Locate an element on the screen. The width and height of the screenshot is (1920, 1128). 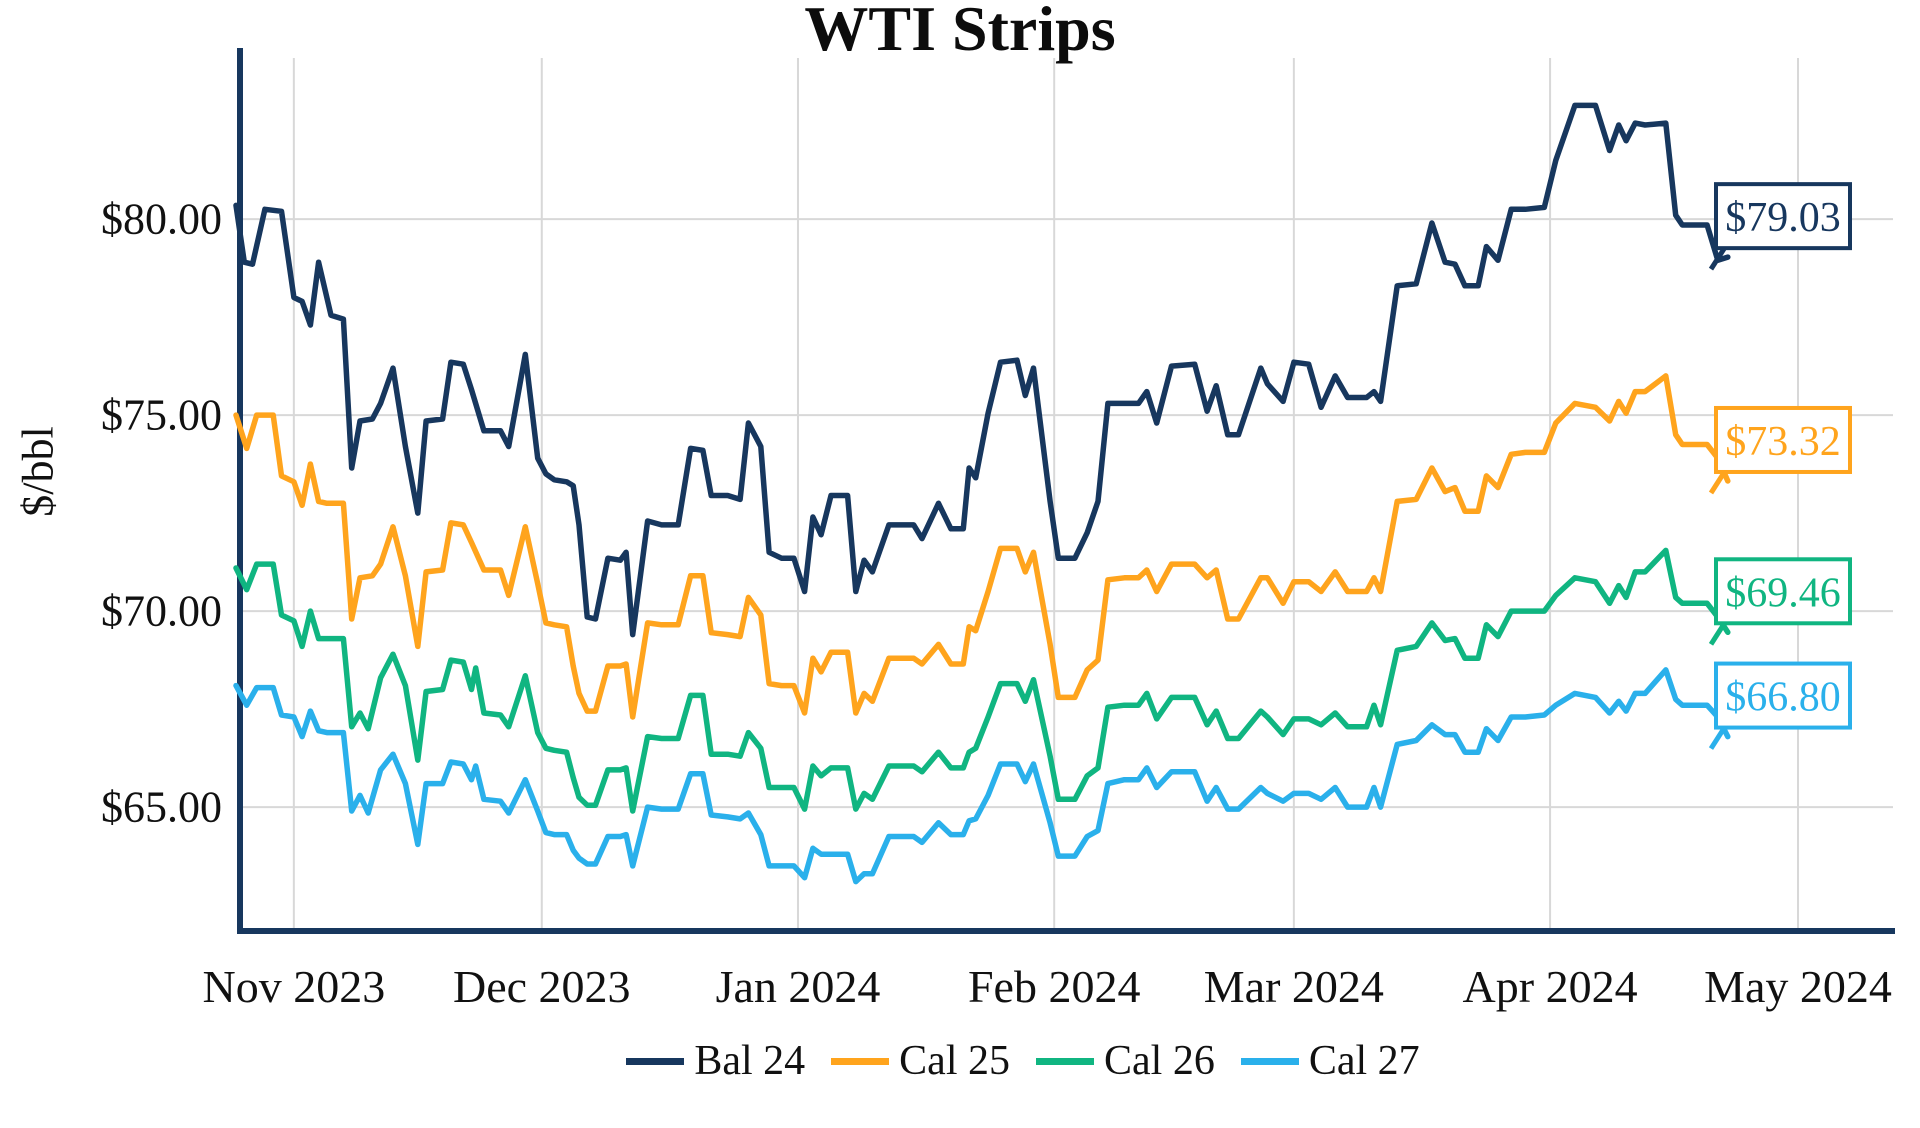
x-tick-label: Apr 2024 is located at coordinates (1550, 986).